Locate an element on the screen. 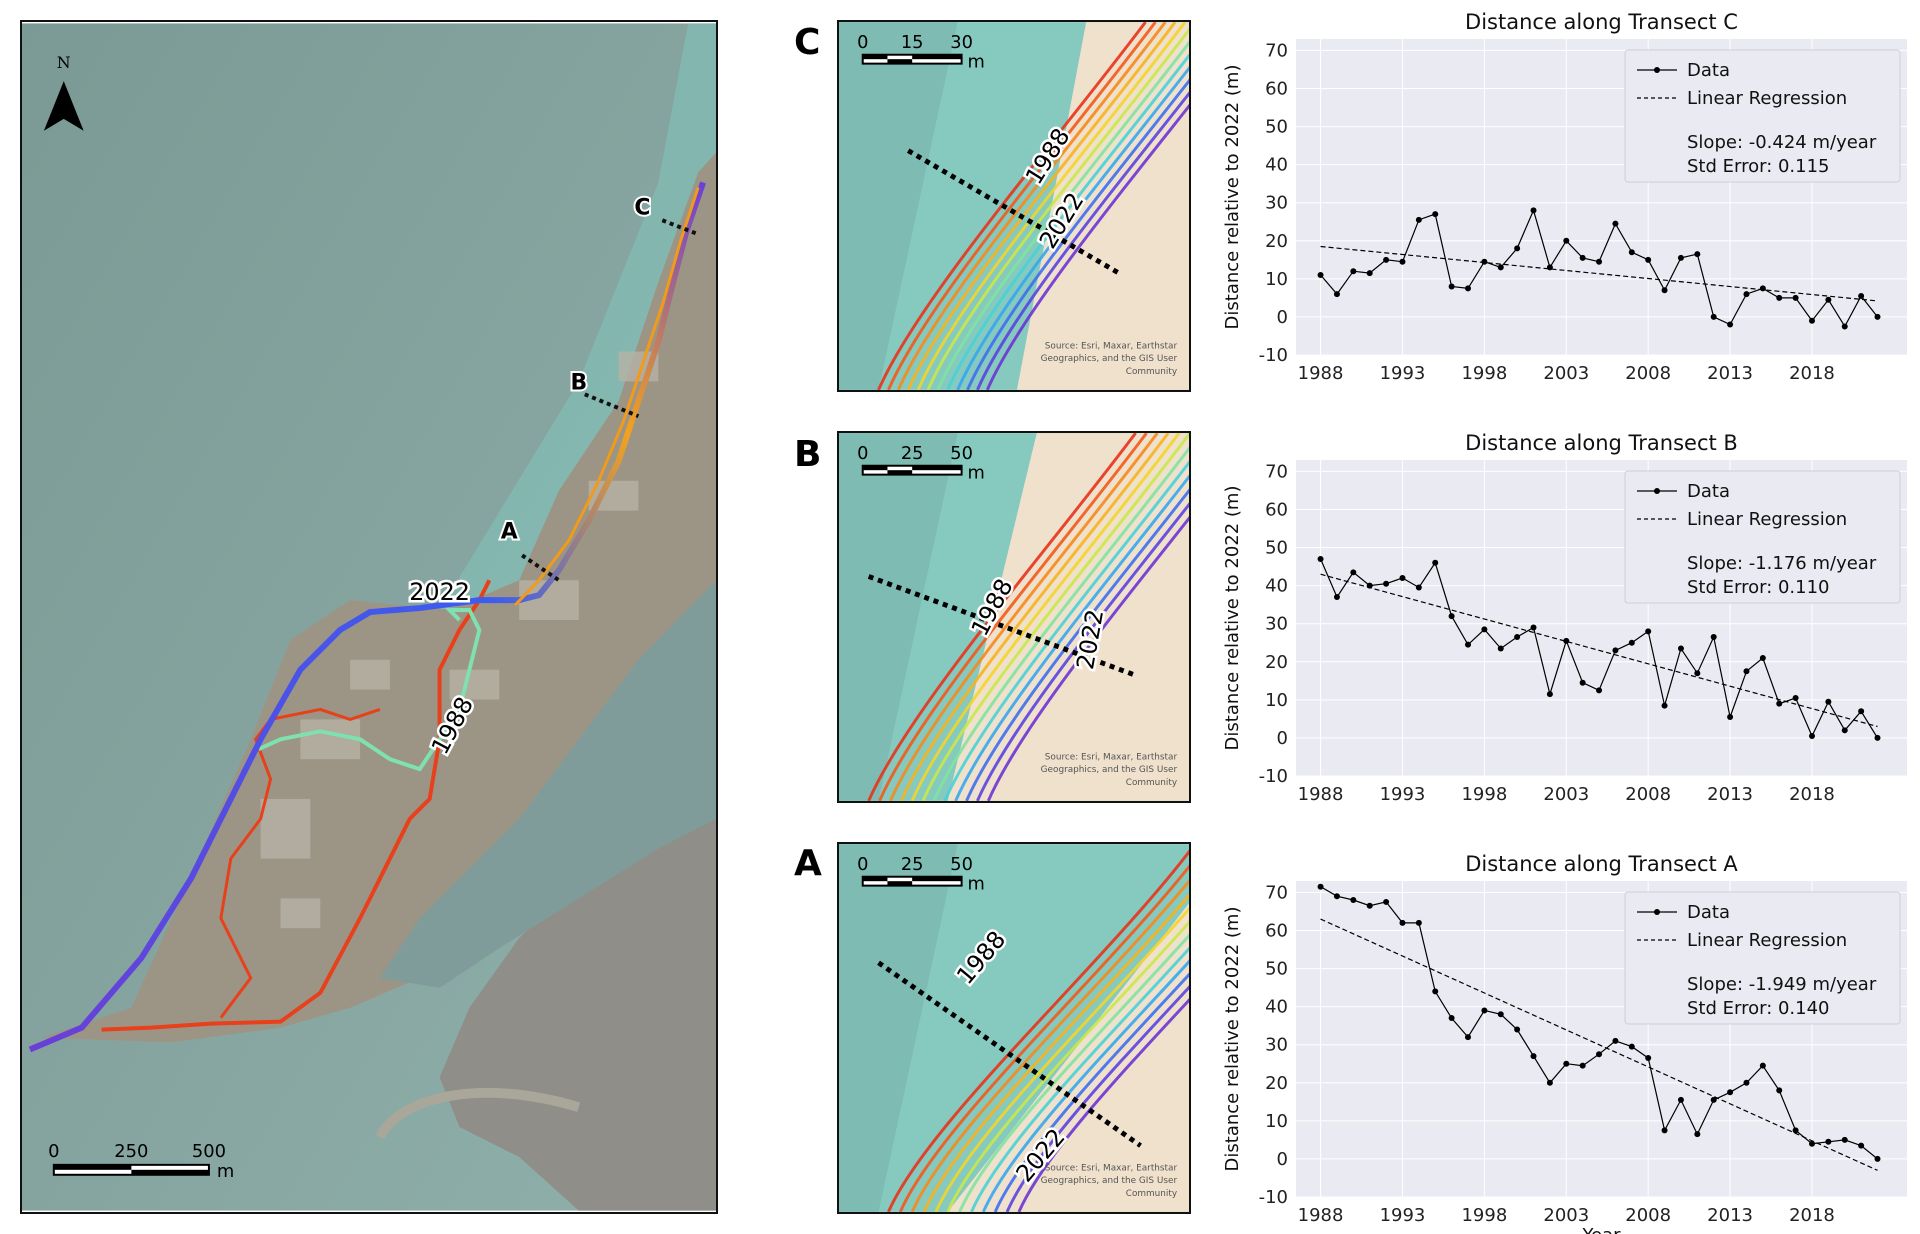  inset-scale-tick: 0 is located at coordinates (862, 42).